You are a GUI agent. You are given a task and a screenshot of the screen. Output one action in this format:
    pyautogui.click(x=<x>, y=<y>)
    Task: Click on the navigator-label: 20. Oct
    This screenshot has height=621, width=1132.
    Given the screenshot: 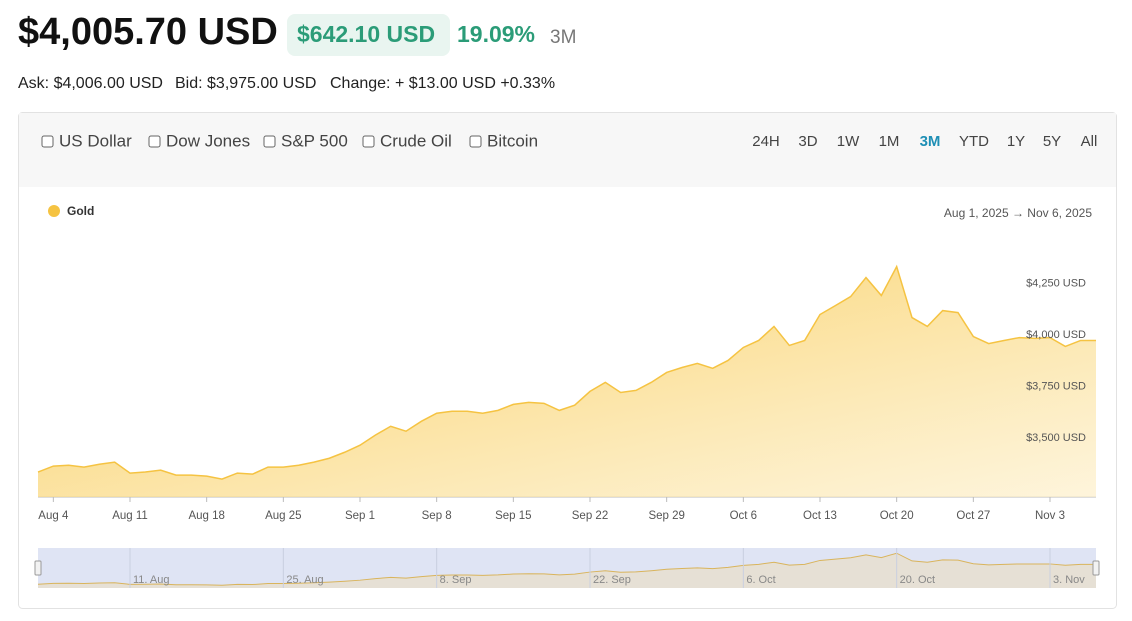 What is the action you would take?
    pyautogui.click(x=917, y=580)
    